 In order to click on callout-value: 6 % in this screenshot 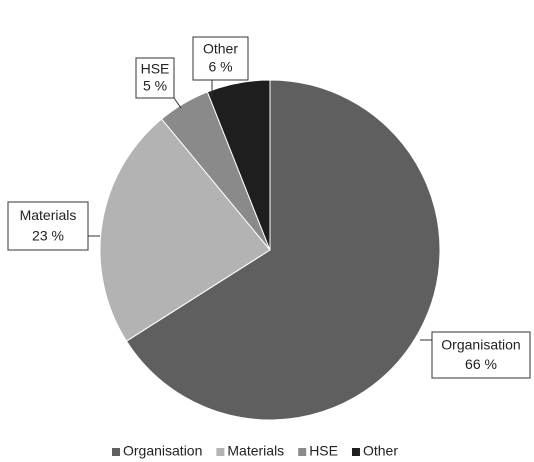, I will do `click(220, 67)`.